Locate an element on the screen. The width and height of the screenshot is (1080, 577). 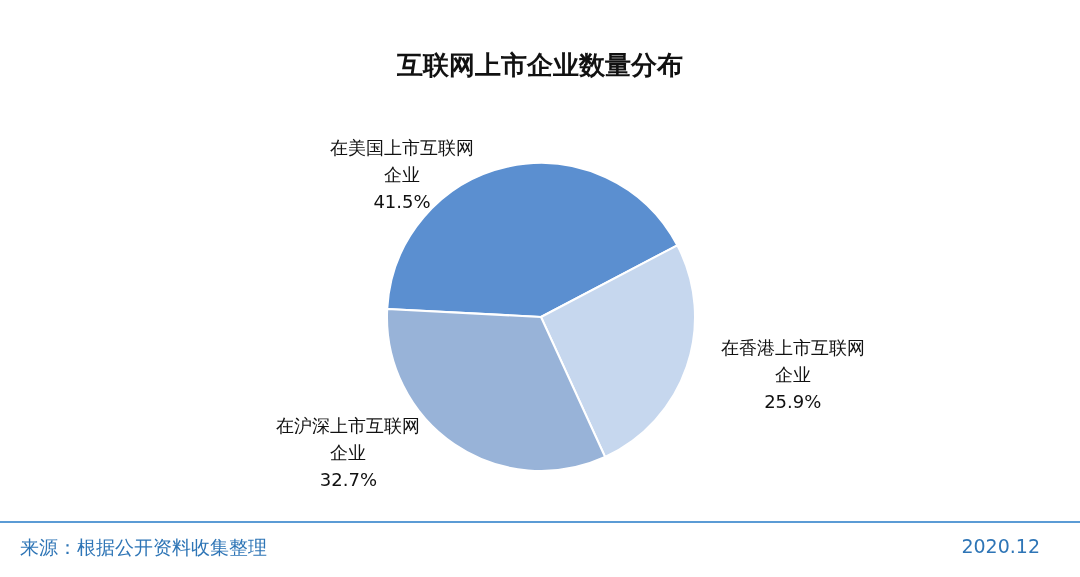
source-note: 来源：根据公开资料收集整理 is located at coordinates (143, 547).